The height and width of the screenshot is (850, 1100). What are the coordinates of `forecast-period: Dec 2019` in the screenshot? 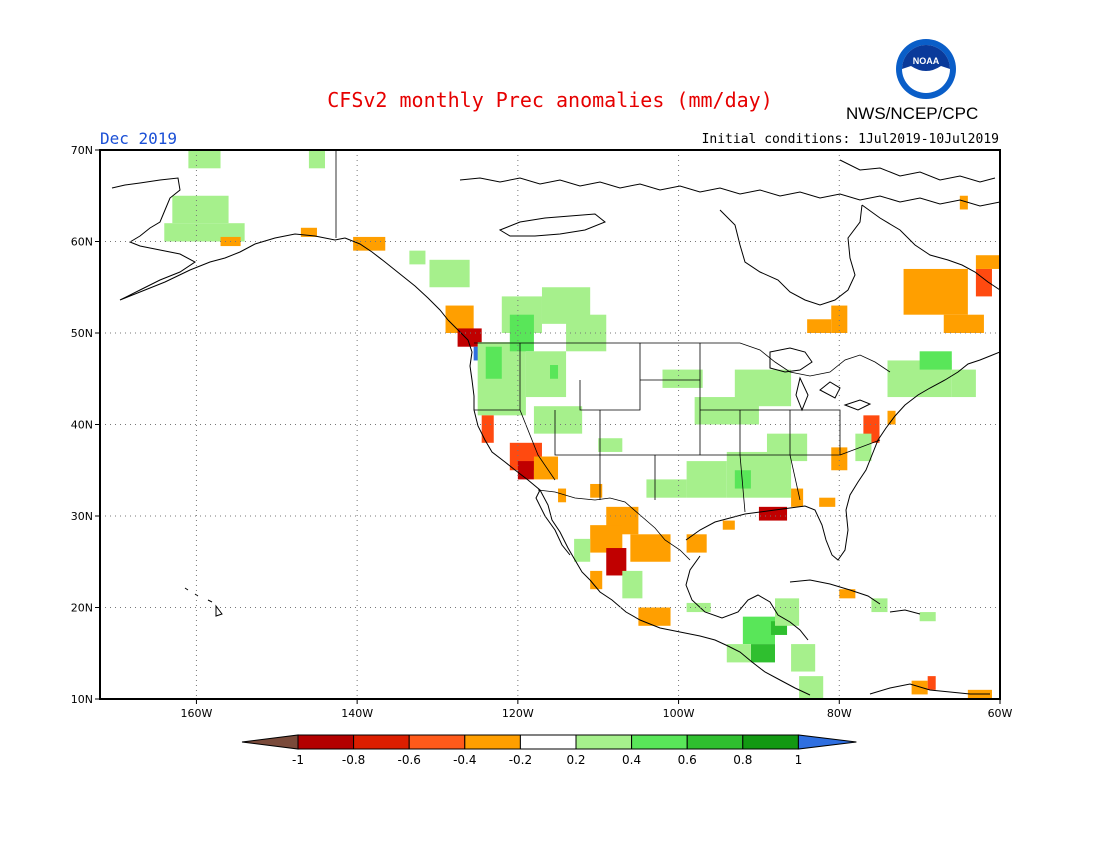 It's located at (139, 138).